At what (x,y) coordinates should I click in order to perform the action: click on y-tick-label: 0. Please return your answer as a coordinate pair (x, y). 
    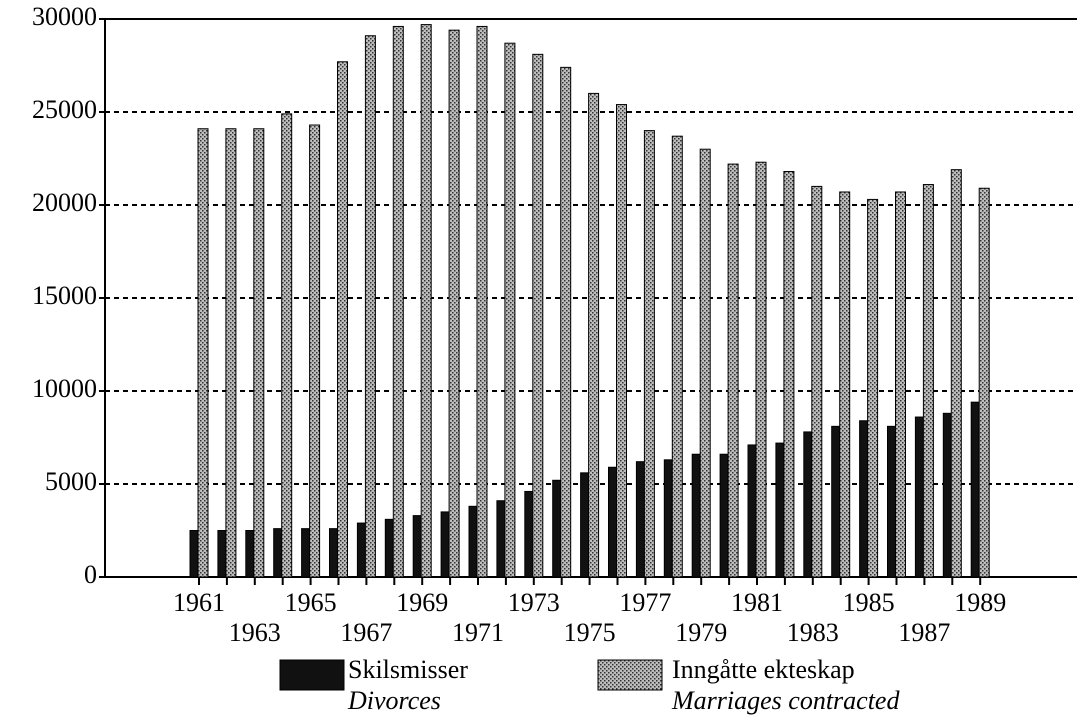
    Looking at the image, I should click on (90, 574).